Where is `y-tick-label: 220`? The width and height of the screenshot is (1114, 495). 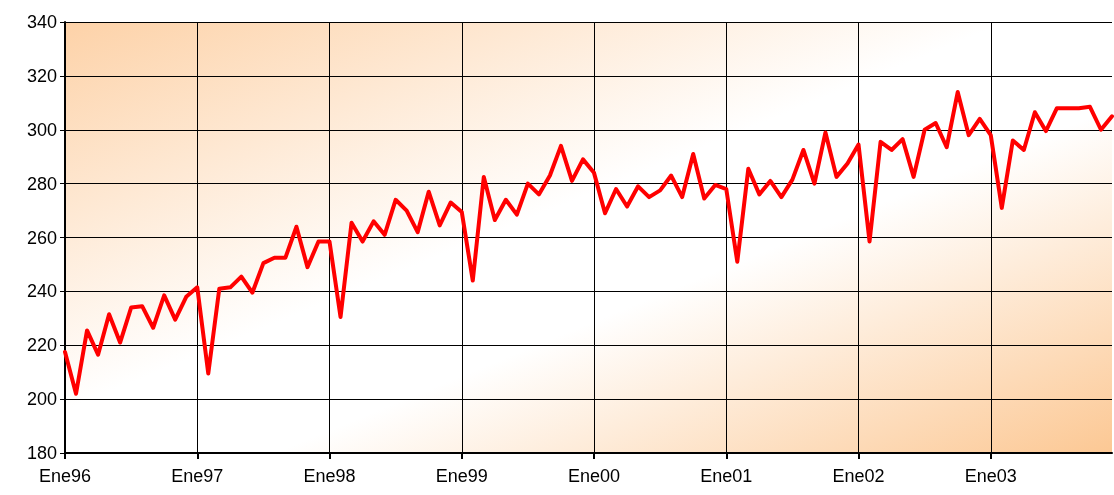 y-tick-label: 220 is located at coordinates (41, 345).